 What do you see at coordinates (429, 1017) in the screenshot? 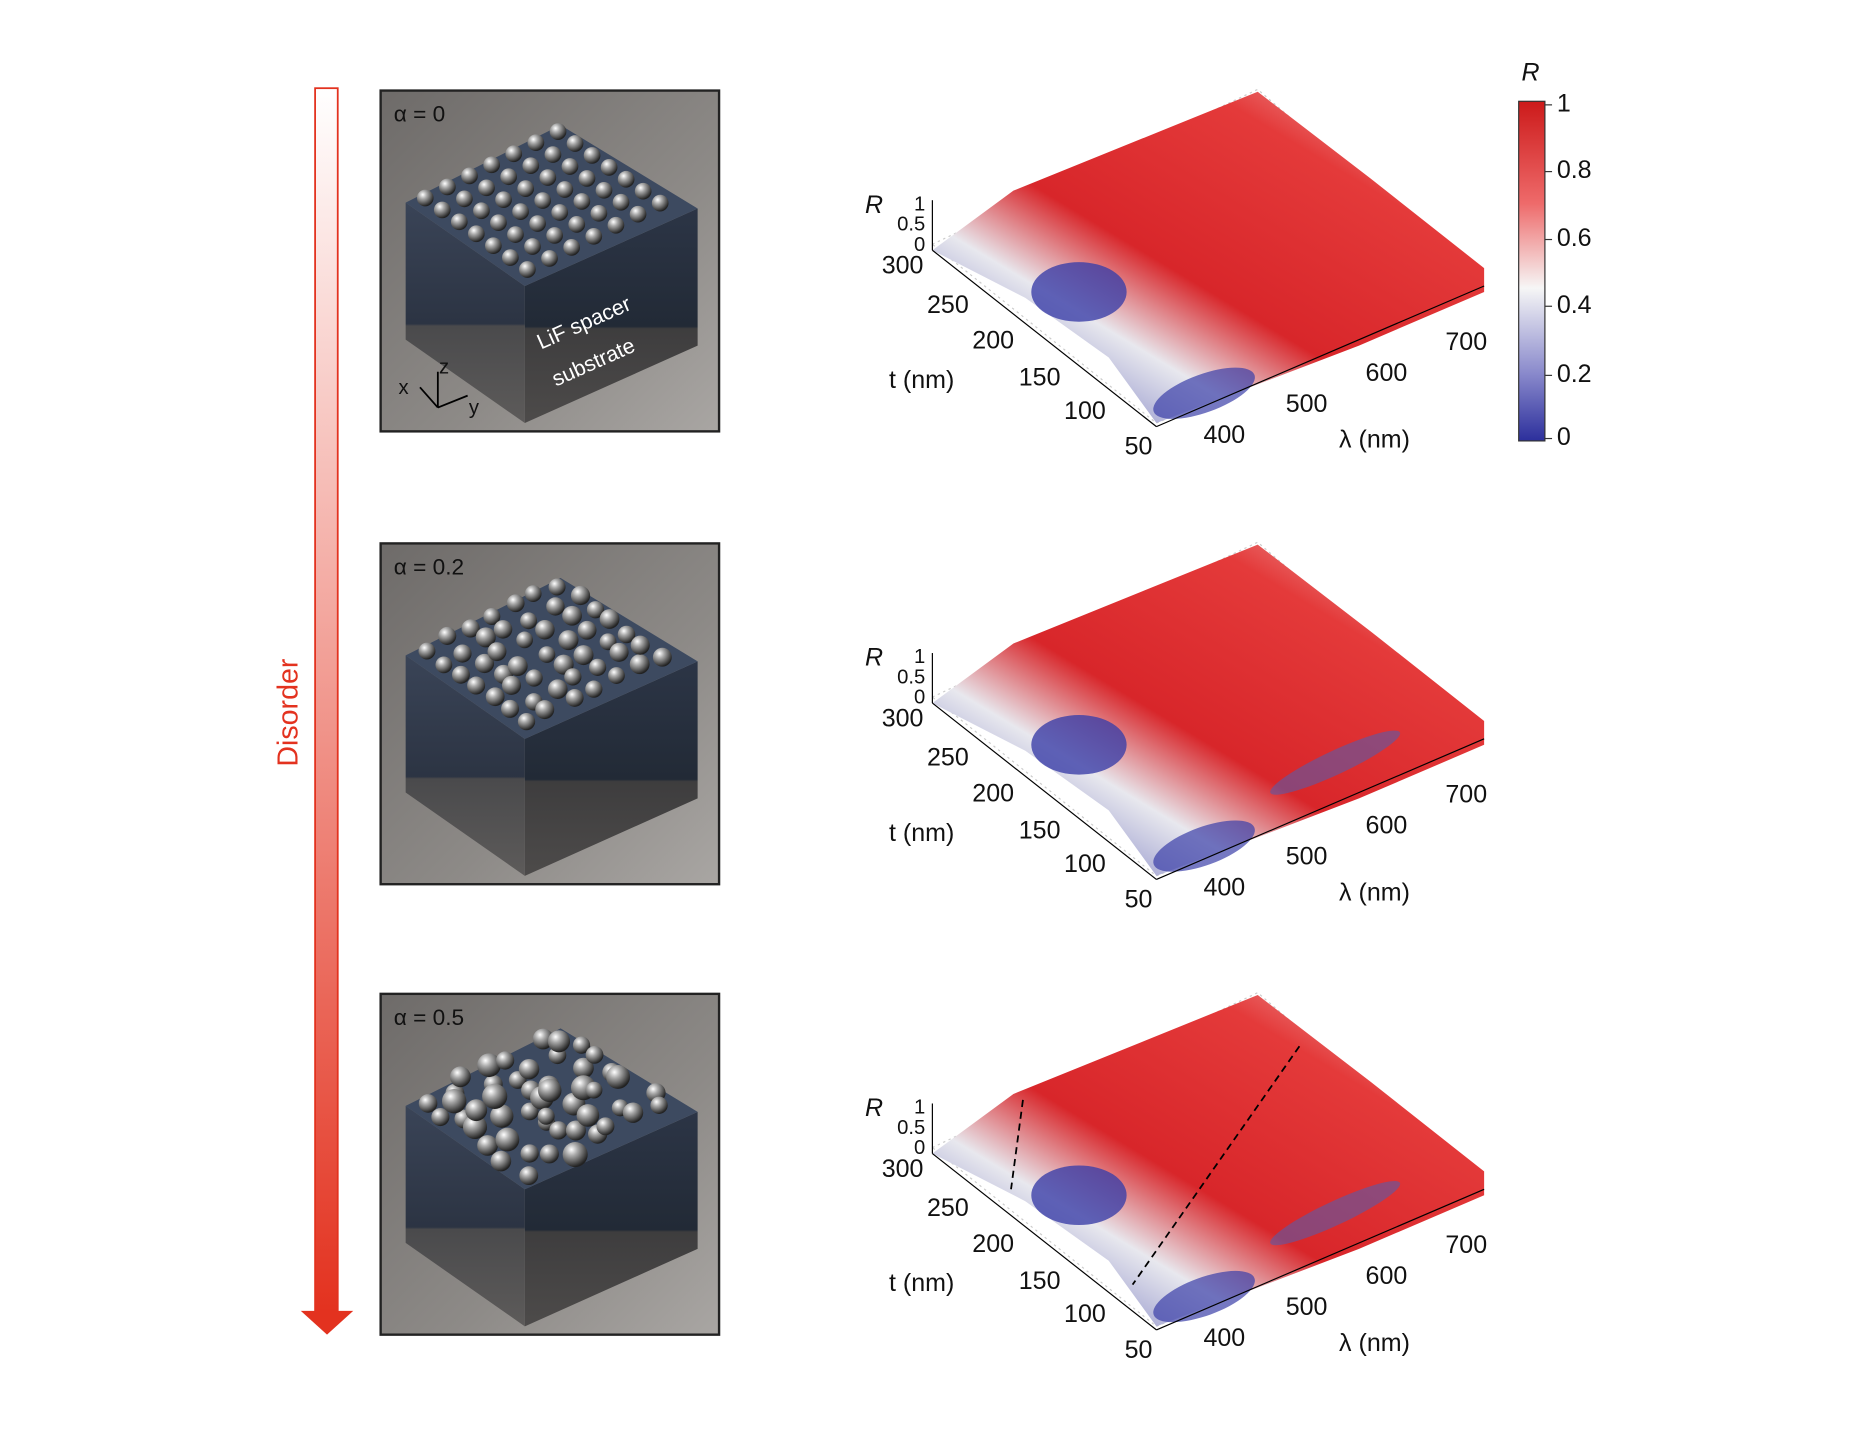
I see `alpha-label: α = 0.5` at bounding box center [429, 1017].